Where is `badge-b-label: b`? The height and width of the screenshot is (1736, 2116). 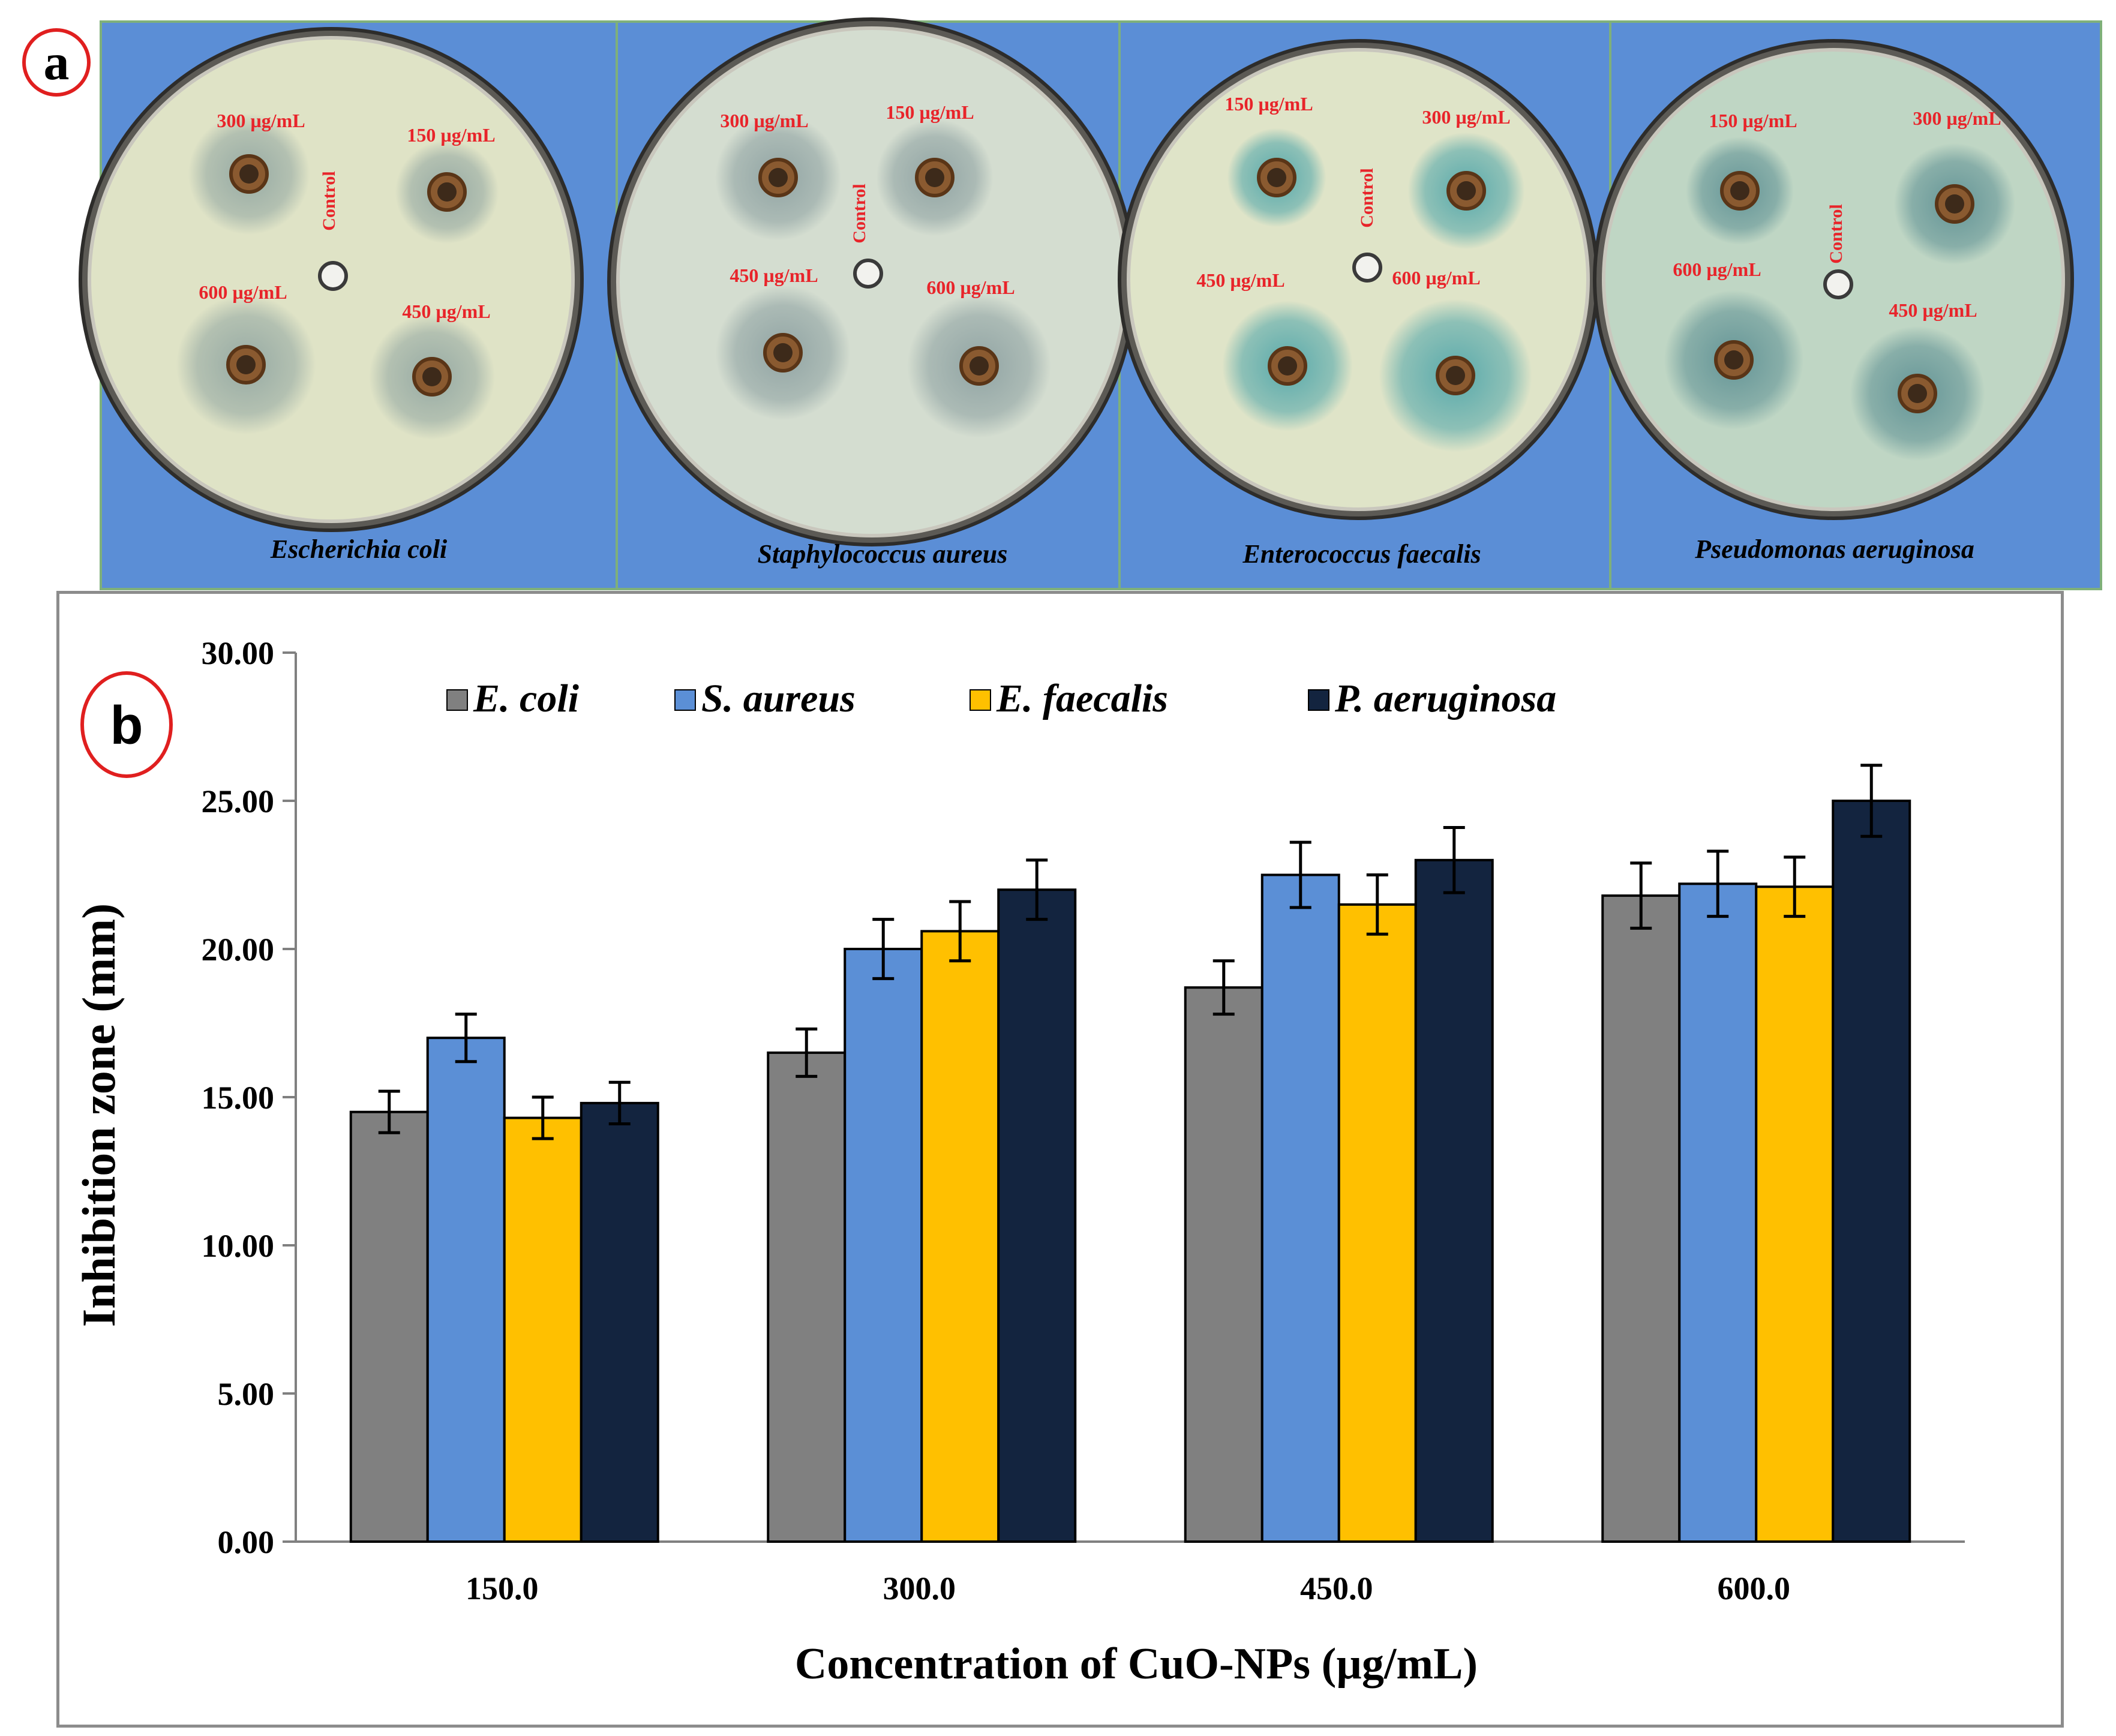
badge-b-label: b is located at coordinates (126, 726).